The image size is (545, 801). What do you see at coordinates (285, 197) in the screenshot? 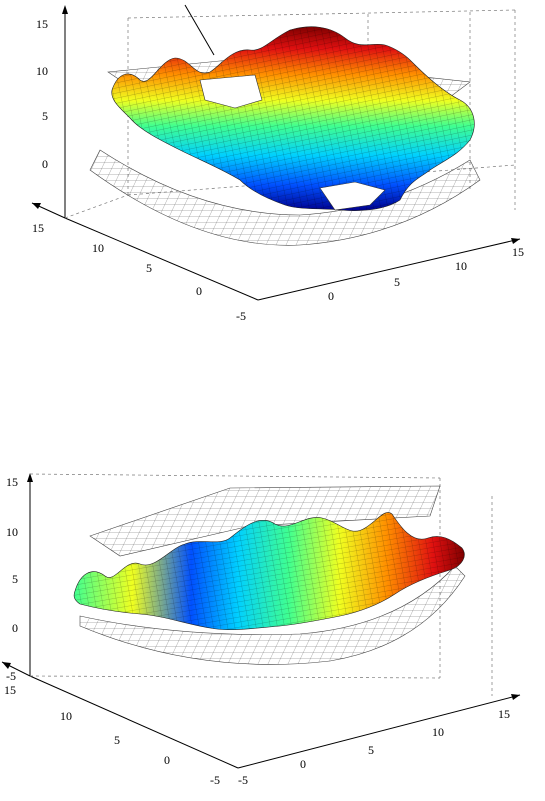
I see `wireframe-bowl-top` at bounding box center [285, 197].